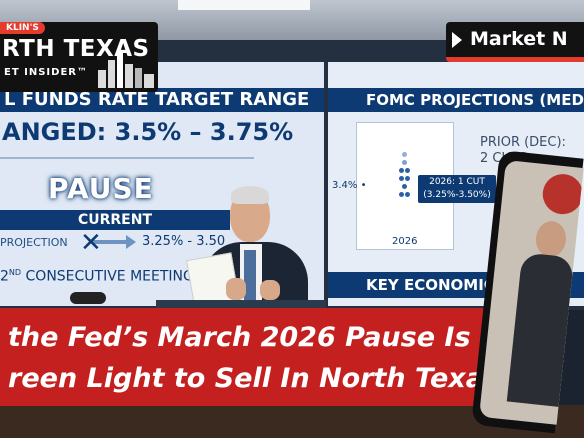 The image size is (584, 438). I want to click on person-head, so click(551, 239).